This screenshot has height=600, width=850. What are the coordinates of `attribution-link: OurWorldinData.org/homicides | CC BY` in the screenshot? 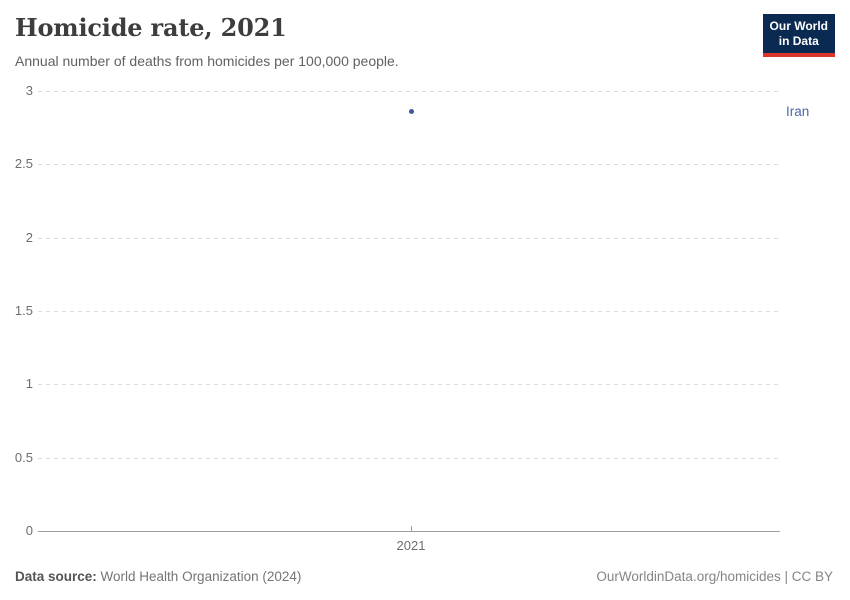 It's located at (714, 576).